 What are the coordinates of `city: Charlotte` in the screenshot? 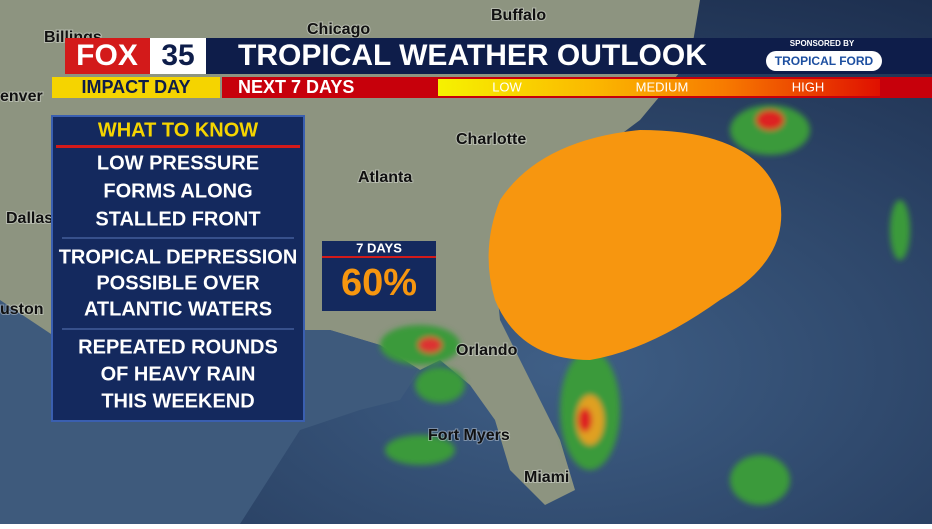 It's located at (491, 139).